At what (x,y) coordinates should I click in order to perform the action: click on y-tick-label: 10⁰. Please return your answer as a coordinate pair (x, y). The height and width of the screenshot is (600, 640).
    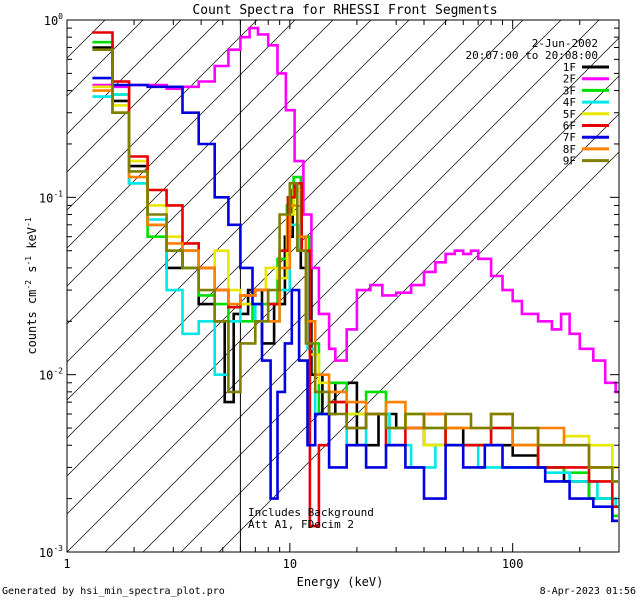
    Looking at the image, I should click on (53, 20).